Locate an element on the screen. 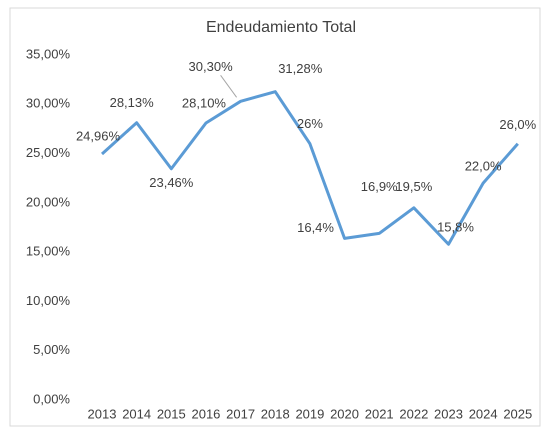 The width and height of the screenshot is (544, 431). x-tick-label: 2013 is located at coordinates (102, 413).